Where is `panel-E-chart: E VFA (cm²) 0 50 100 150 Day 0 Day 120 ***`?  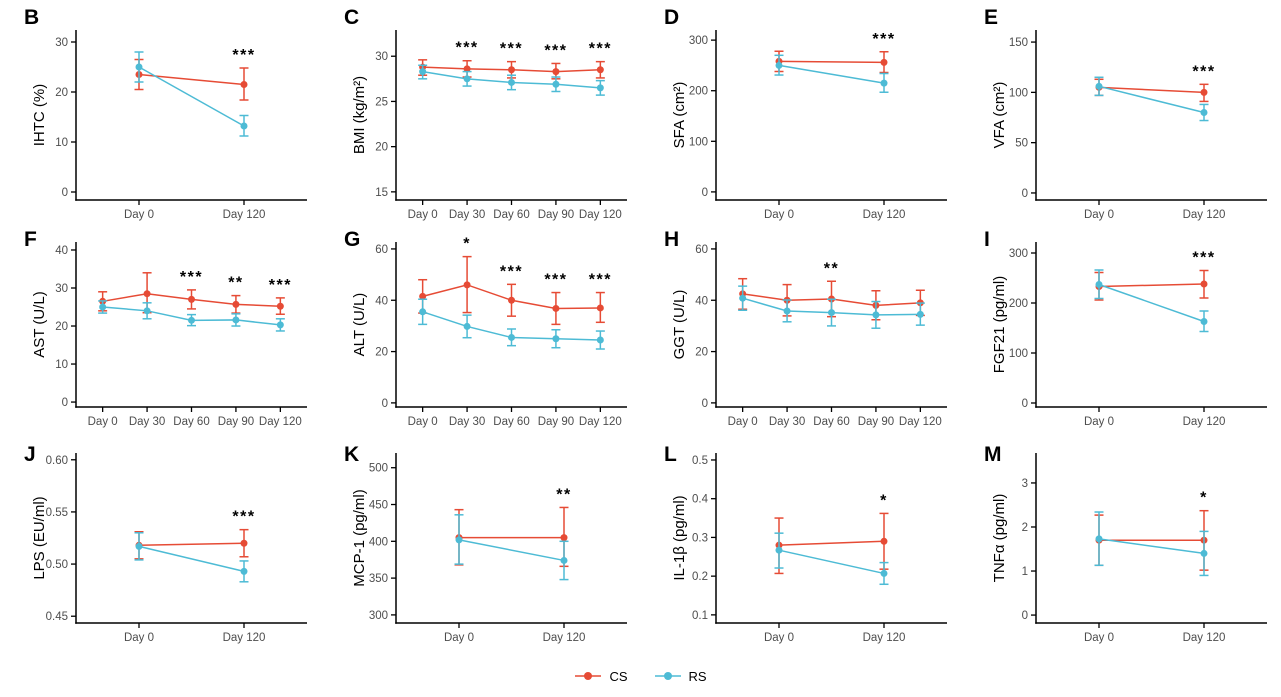 panel-E-chart: E VFA (cm²) 0 50 100 150 Day 0 Day 120 *** is located at coordinates (1125, 113).